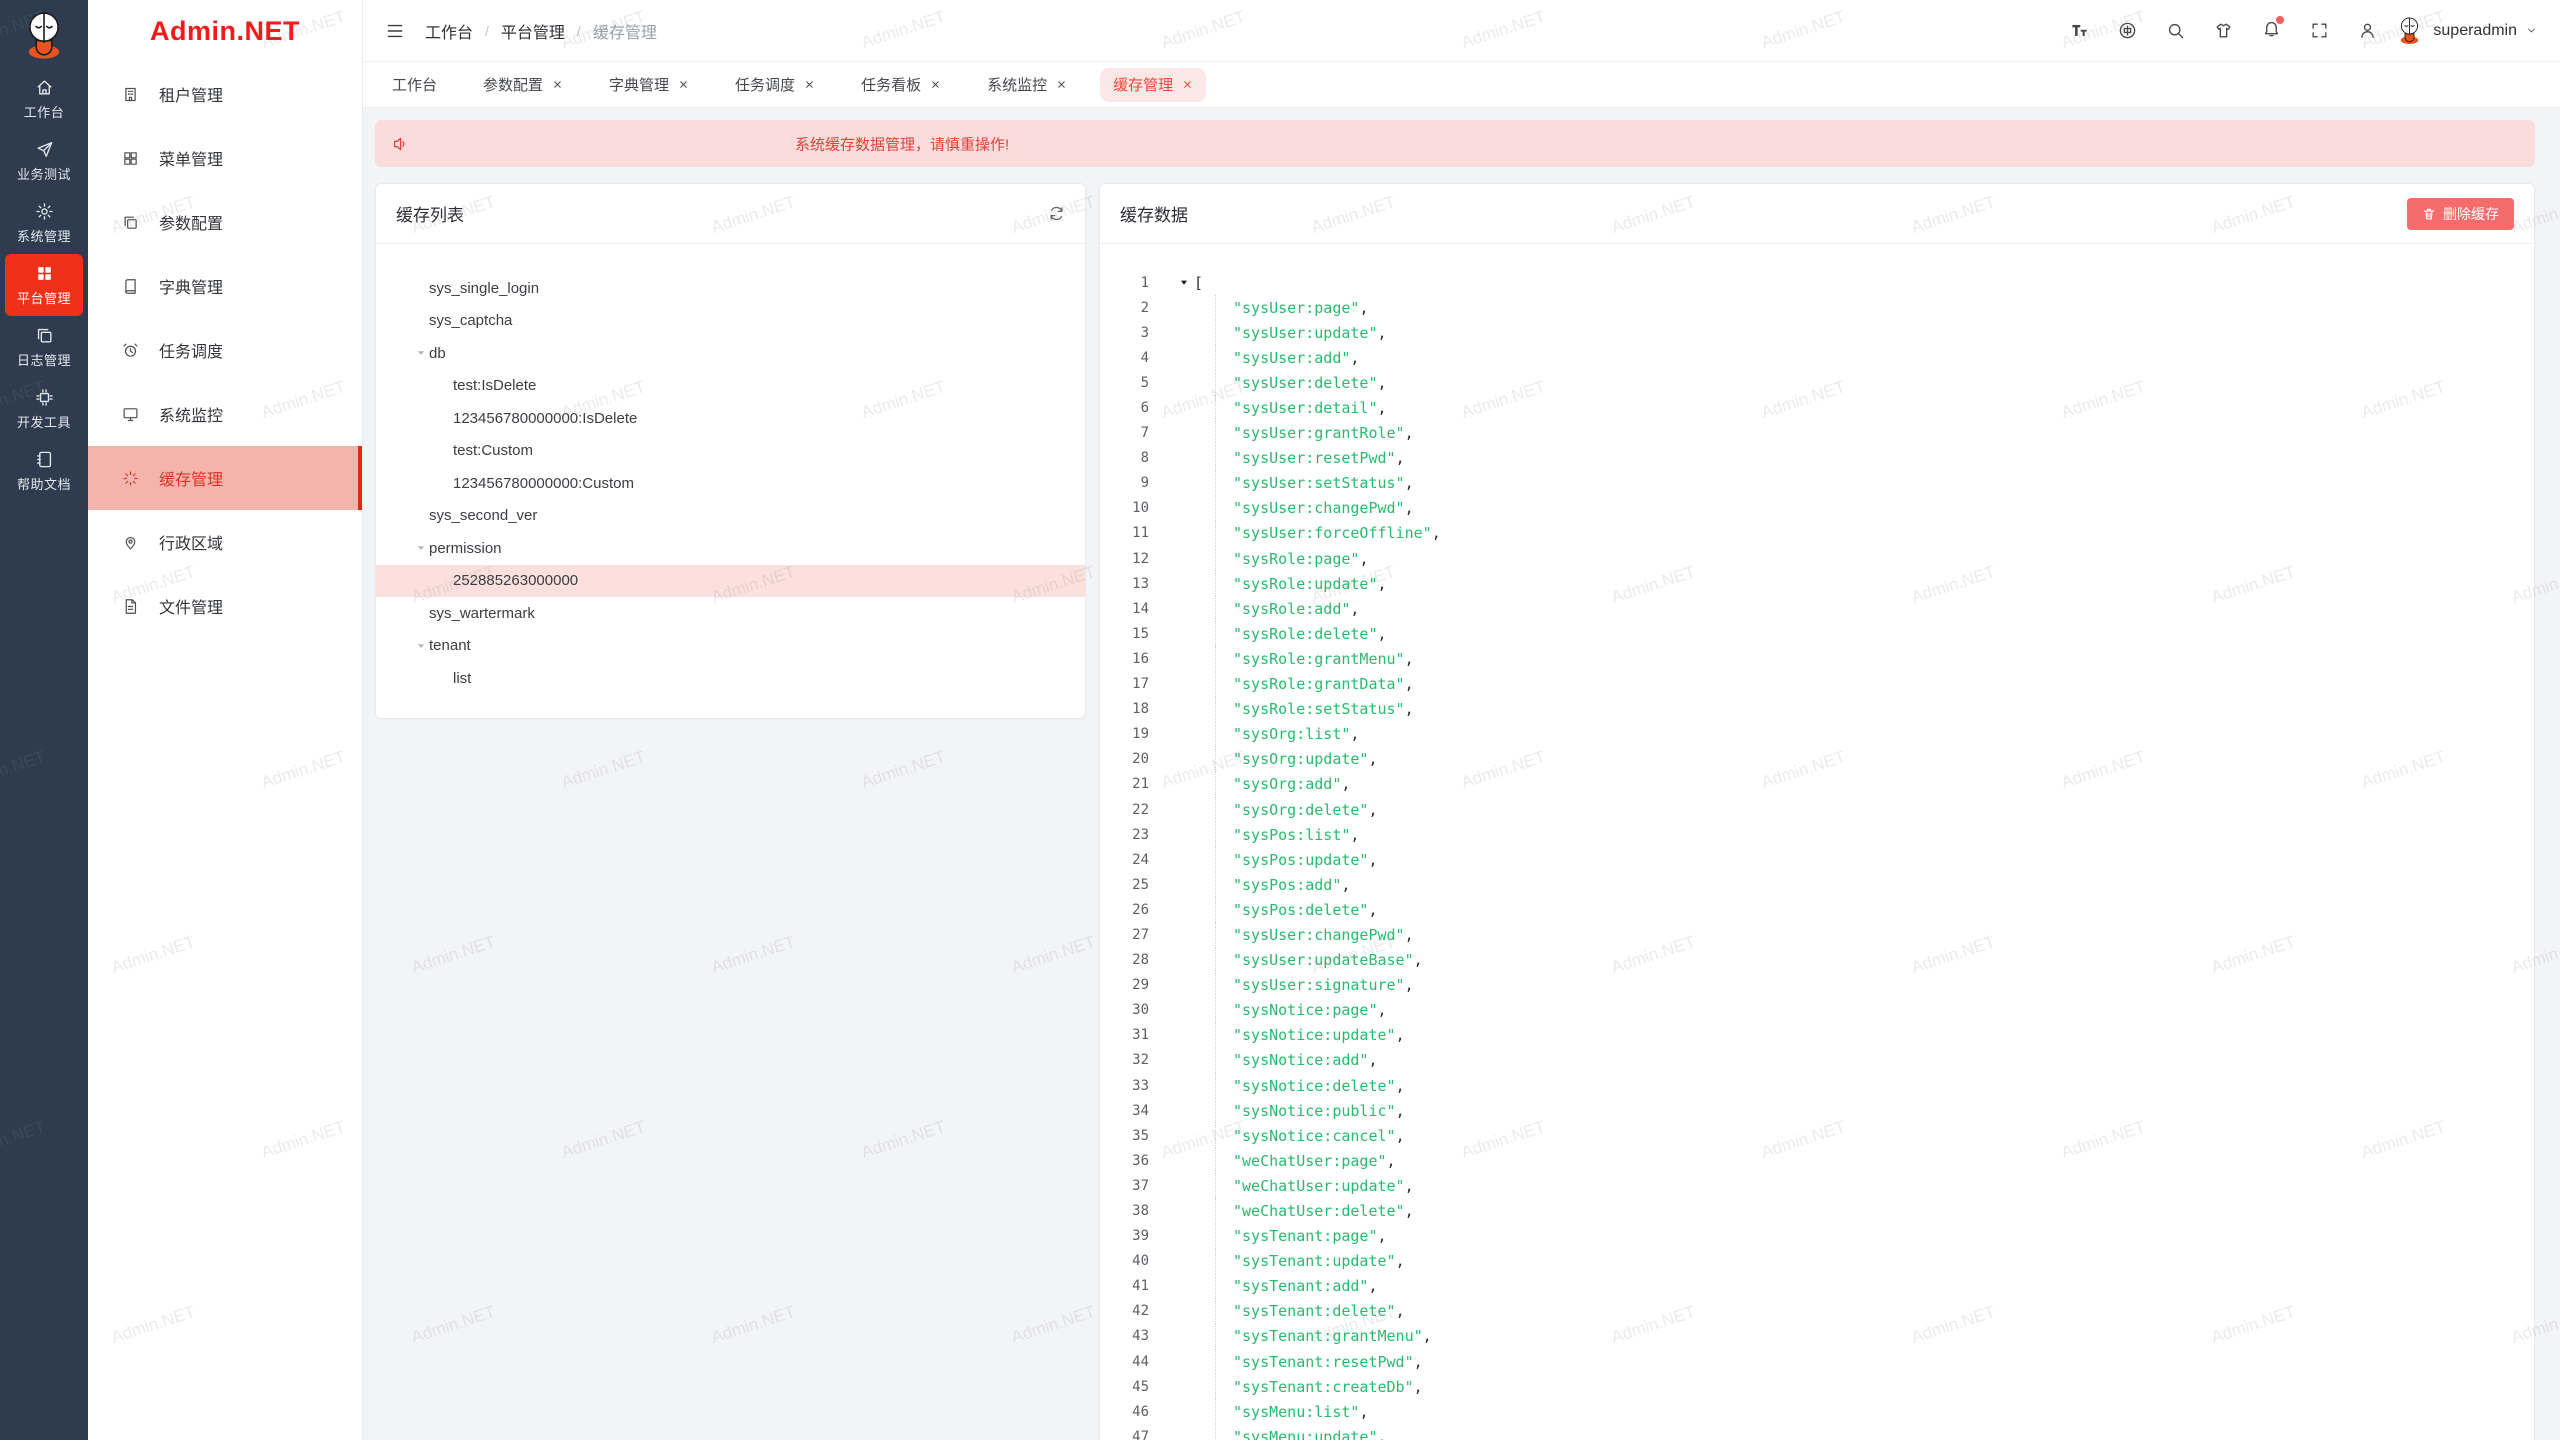 The height and width of the screenshot is (1440, 2560). Describe the element at coordinates (225, 222) in the screenshot. I see `sidebar-item: 参数配置` at that location.